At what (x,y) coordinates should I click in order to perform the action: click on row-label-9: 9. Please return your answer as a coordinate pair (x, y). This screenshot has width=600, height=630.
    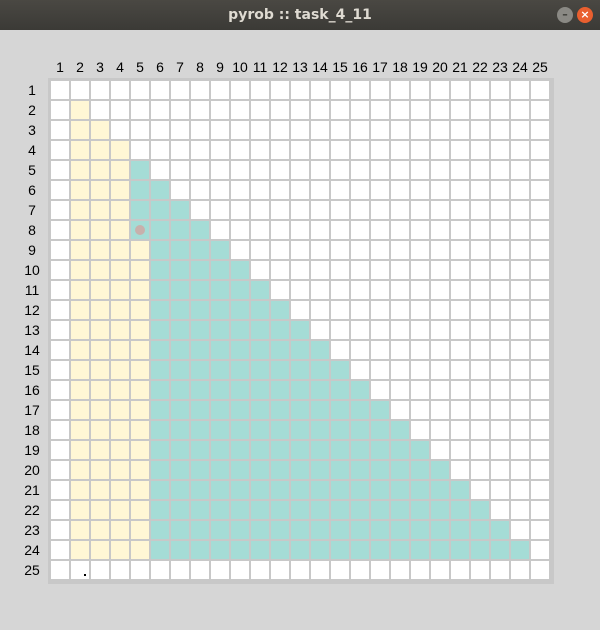
    Looking at the image, I should click on (32, 250).